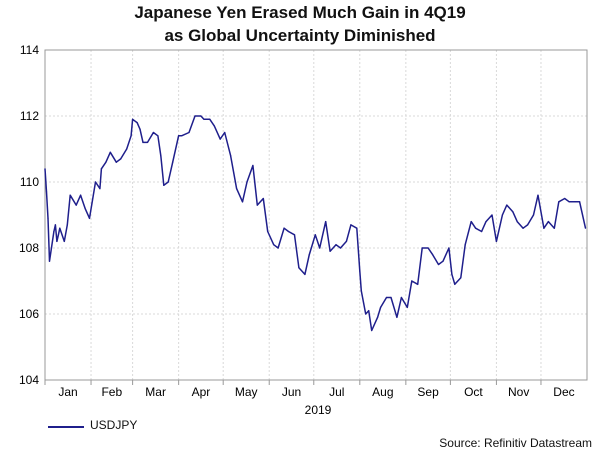 Image resolution: width=600 pixels, height=458 pixels. Describe the element at coordinates (29, 248) in the screenshot. I see `y-tick-label: 108` at that location.